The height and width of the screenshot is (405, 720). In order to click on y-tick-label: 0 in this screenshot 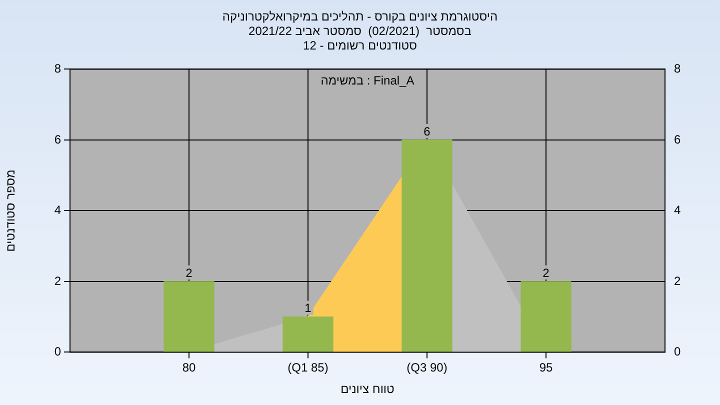, I will do `click(58, 351)`.